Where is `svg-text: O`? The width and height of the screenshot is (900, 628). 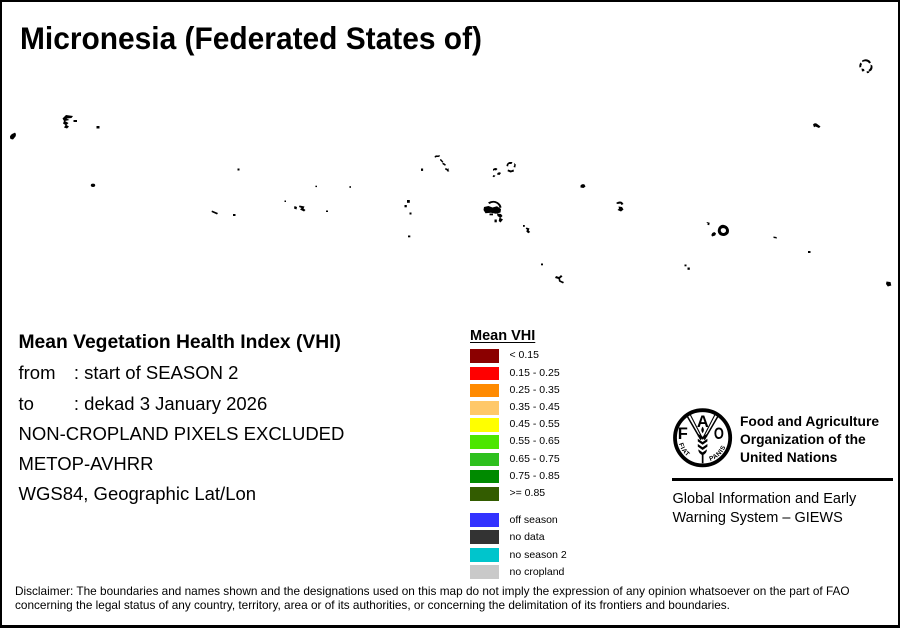
svg-text: O is located at coordinates (719, 435).